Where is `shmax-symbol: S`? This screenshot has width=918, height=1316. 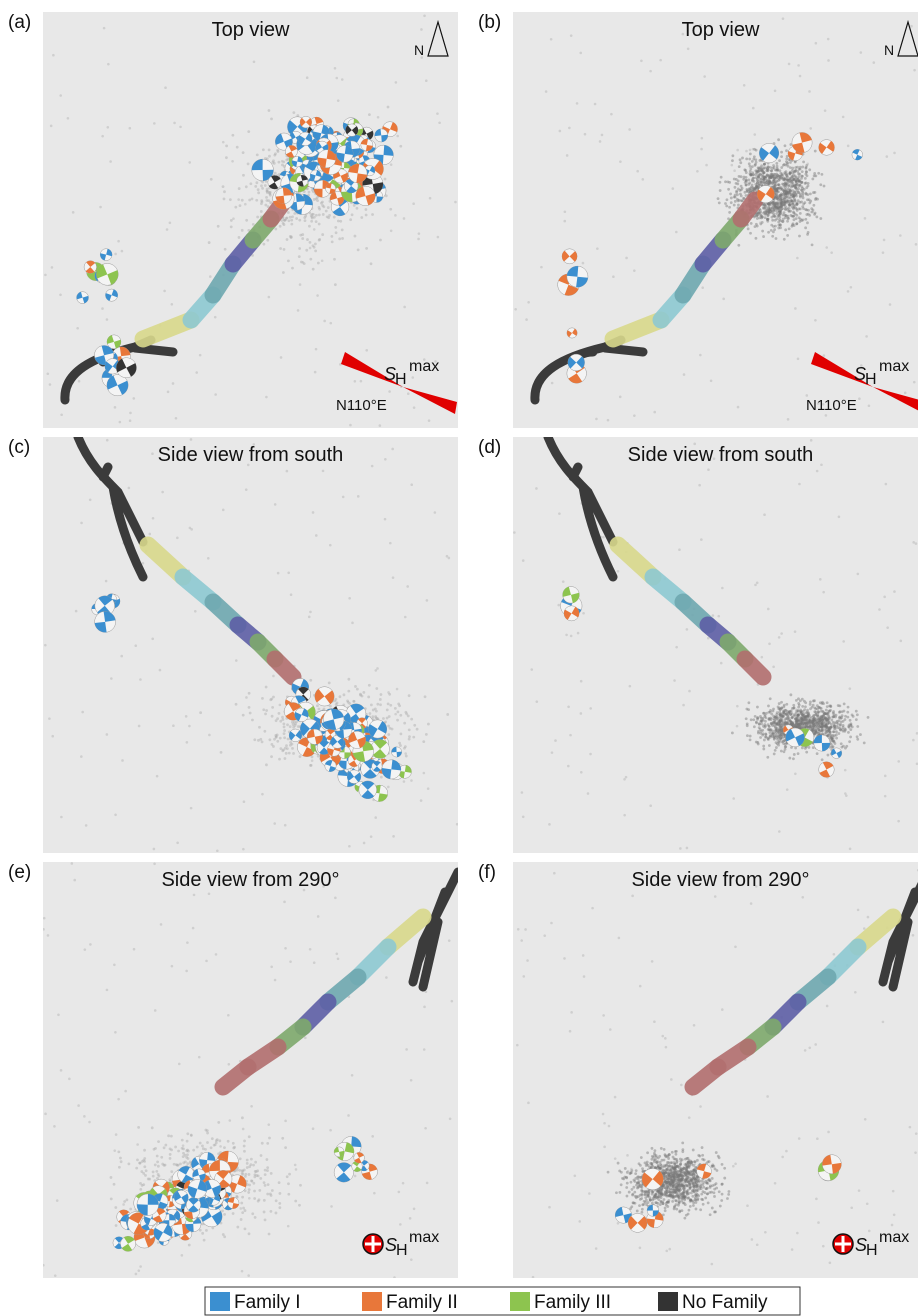 shmax-symbol: S is located at coordinates (390, 374).